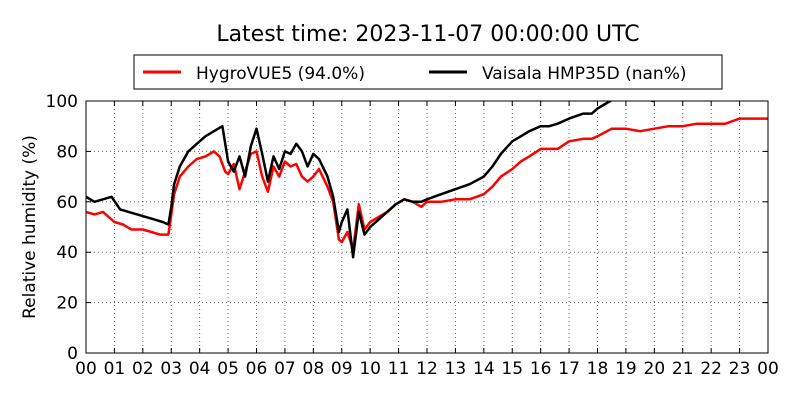 The width and height of the screenshot is (800, 400). I want to click on x-tick-label: 10, so click(370, 369).